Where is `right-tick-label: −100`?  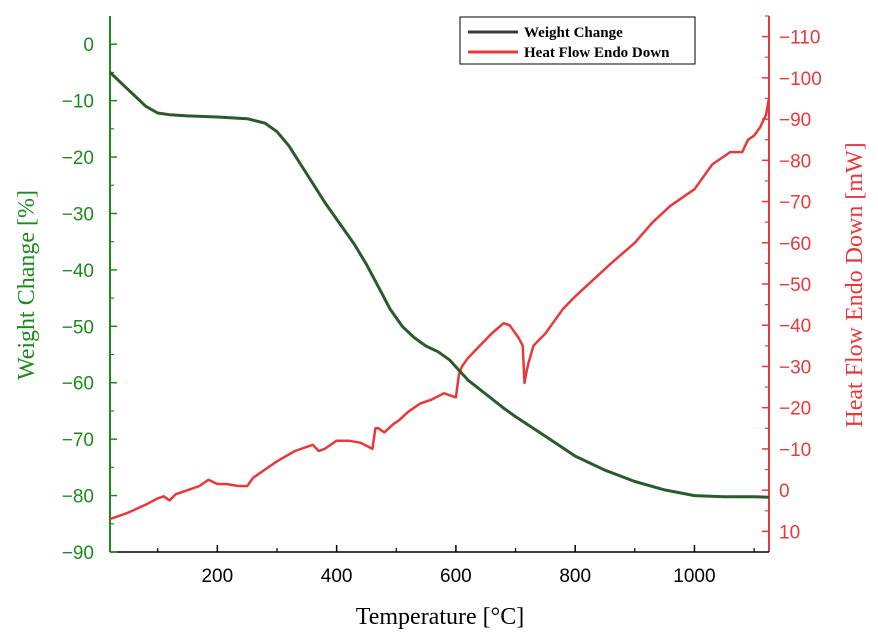
right-tick-label: −100 is located at coordinates (800, 79).